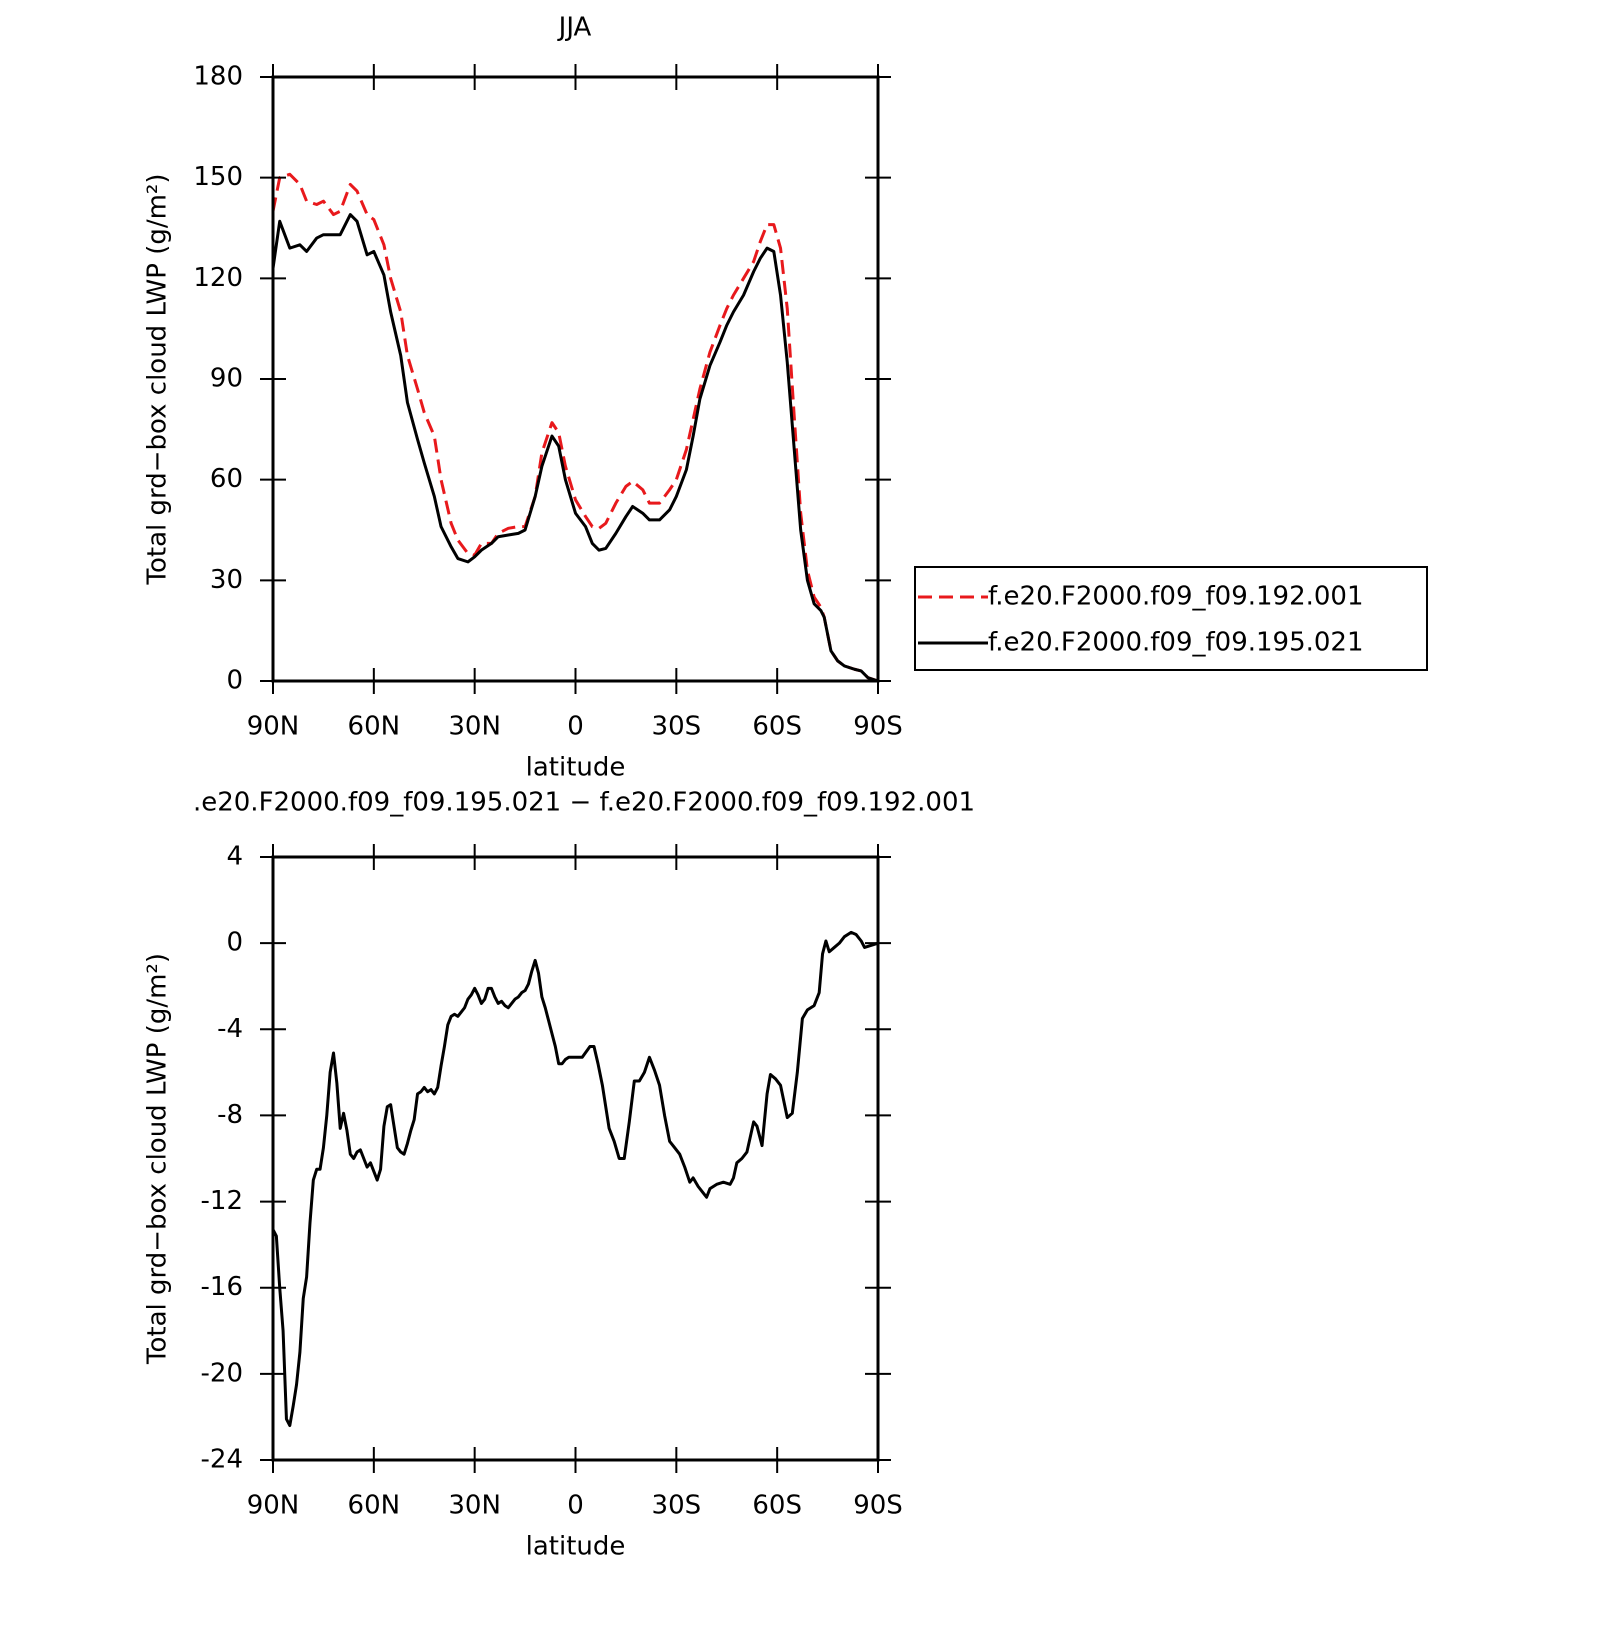 The image size is (1599, 1645). What do you see at coordinates (1171, 618) in the screenshot?
I see `legend-box` at bounding box center [1171, 618].